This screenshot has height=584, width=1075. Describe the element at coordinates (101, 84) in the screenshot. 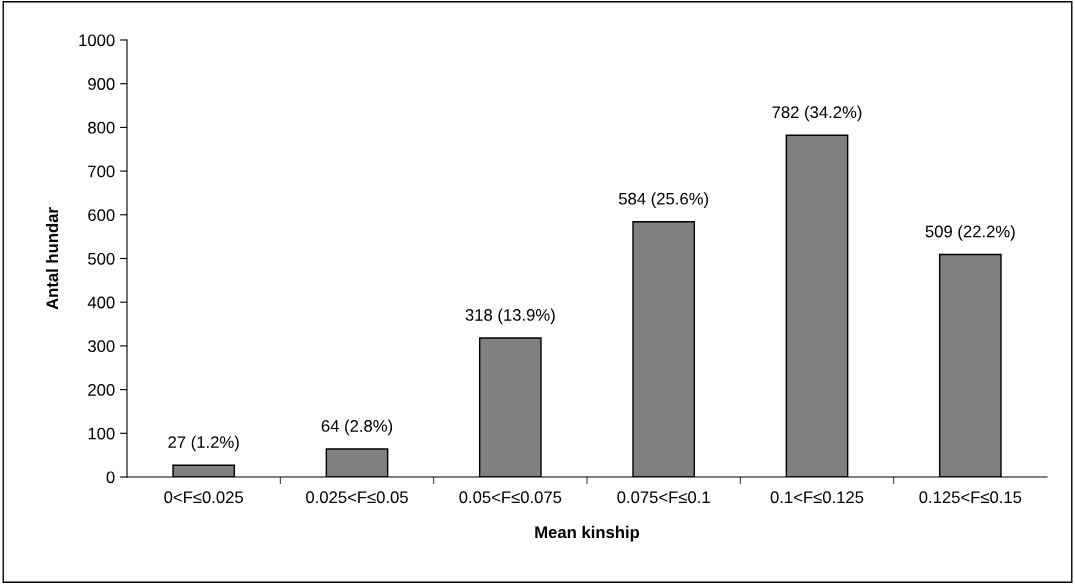

I see `y-tick-label: 900` at that location.